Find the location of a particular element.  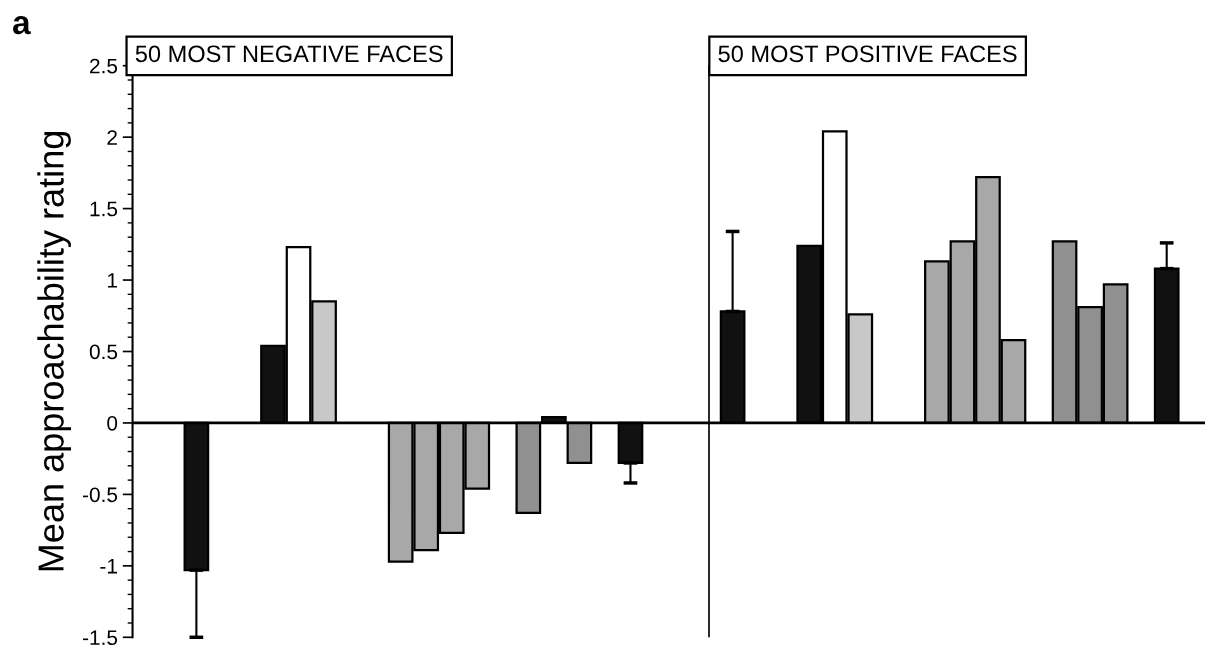

y-tick-label: 1.5 is located at coordinates (104, 209).